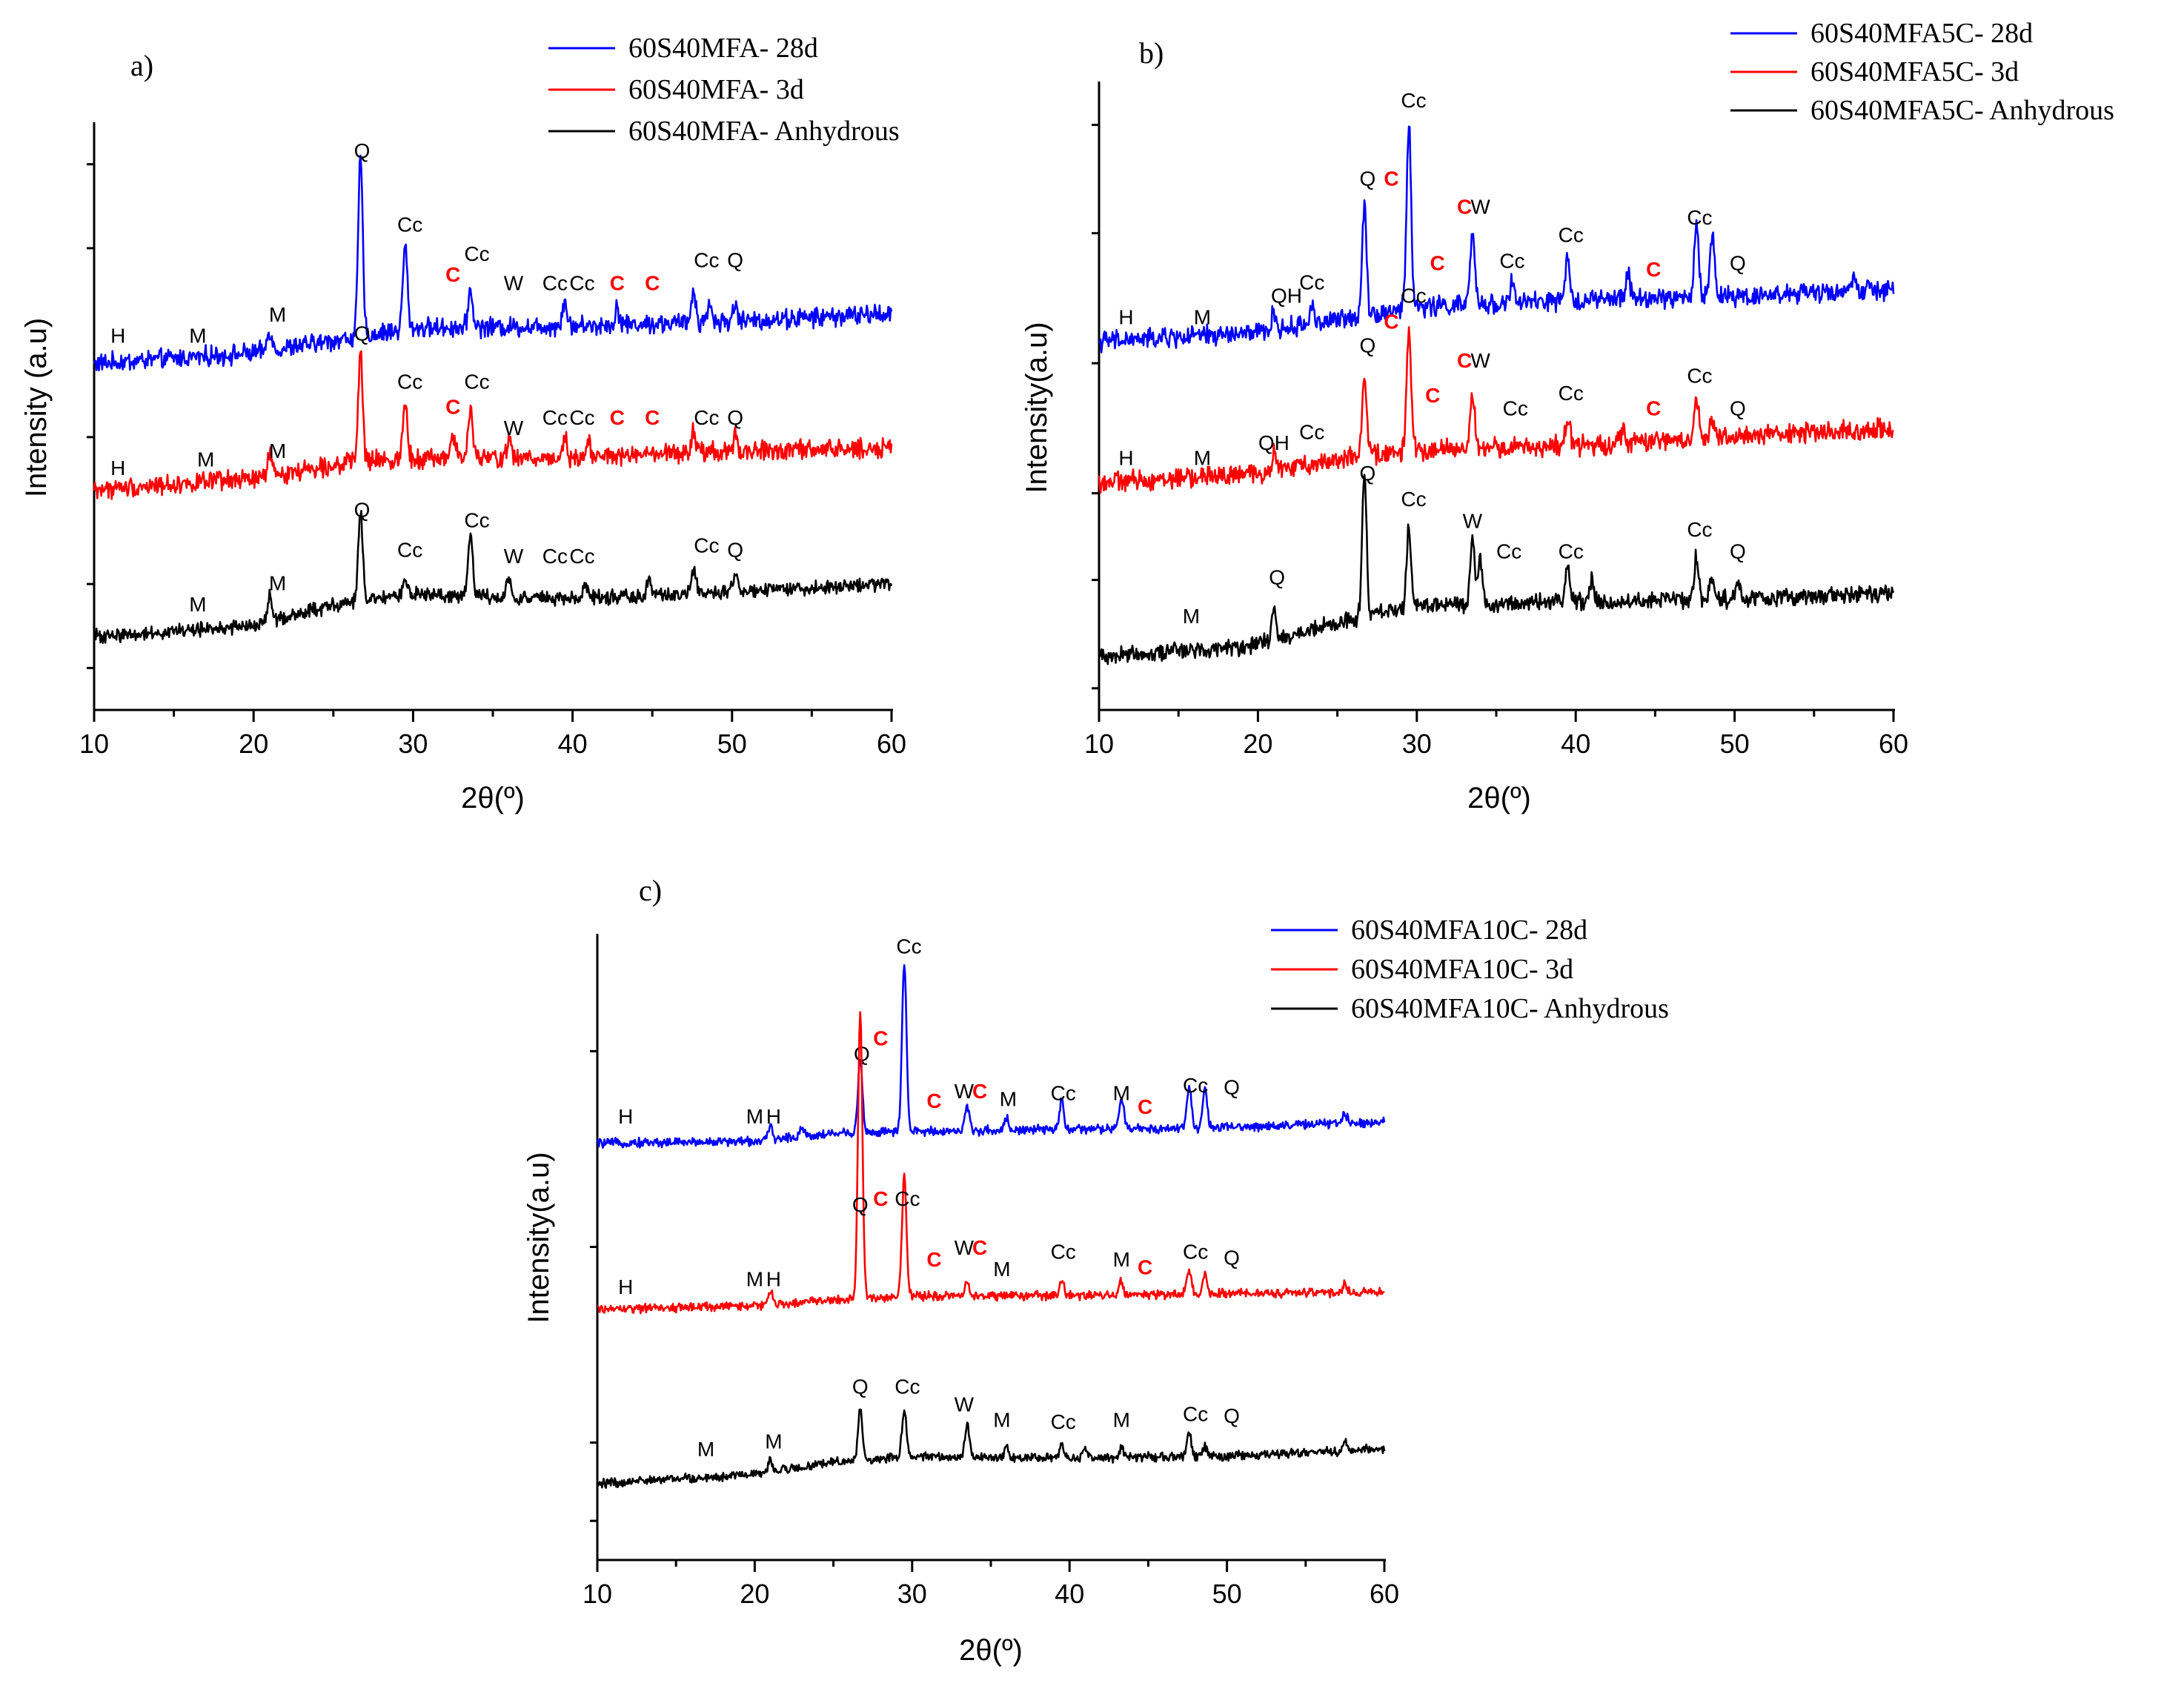 This screenshot has width=2184, height=1686. Describe the element at coordinates (723, 48) in the screenshot. I see `legend-label: 60S40MFA- 28d` at that location.